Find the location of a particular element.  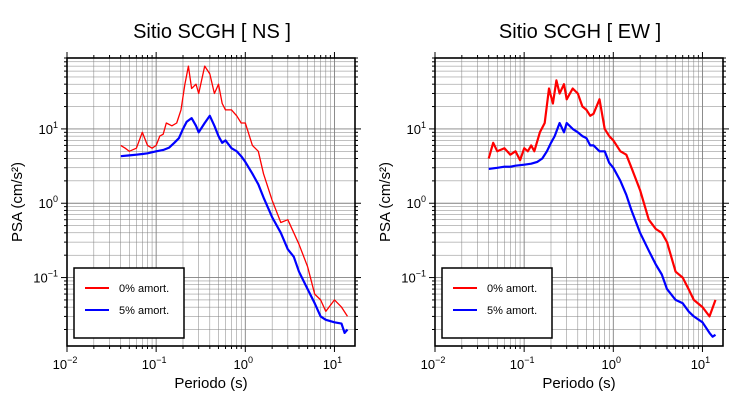

chart-title: Sitio SCGH [ EW ] is located at coordinates (580, 32).